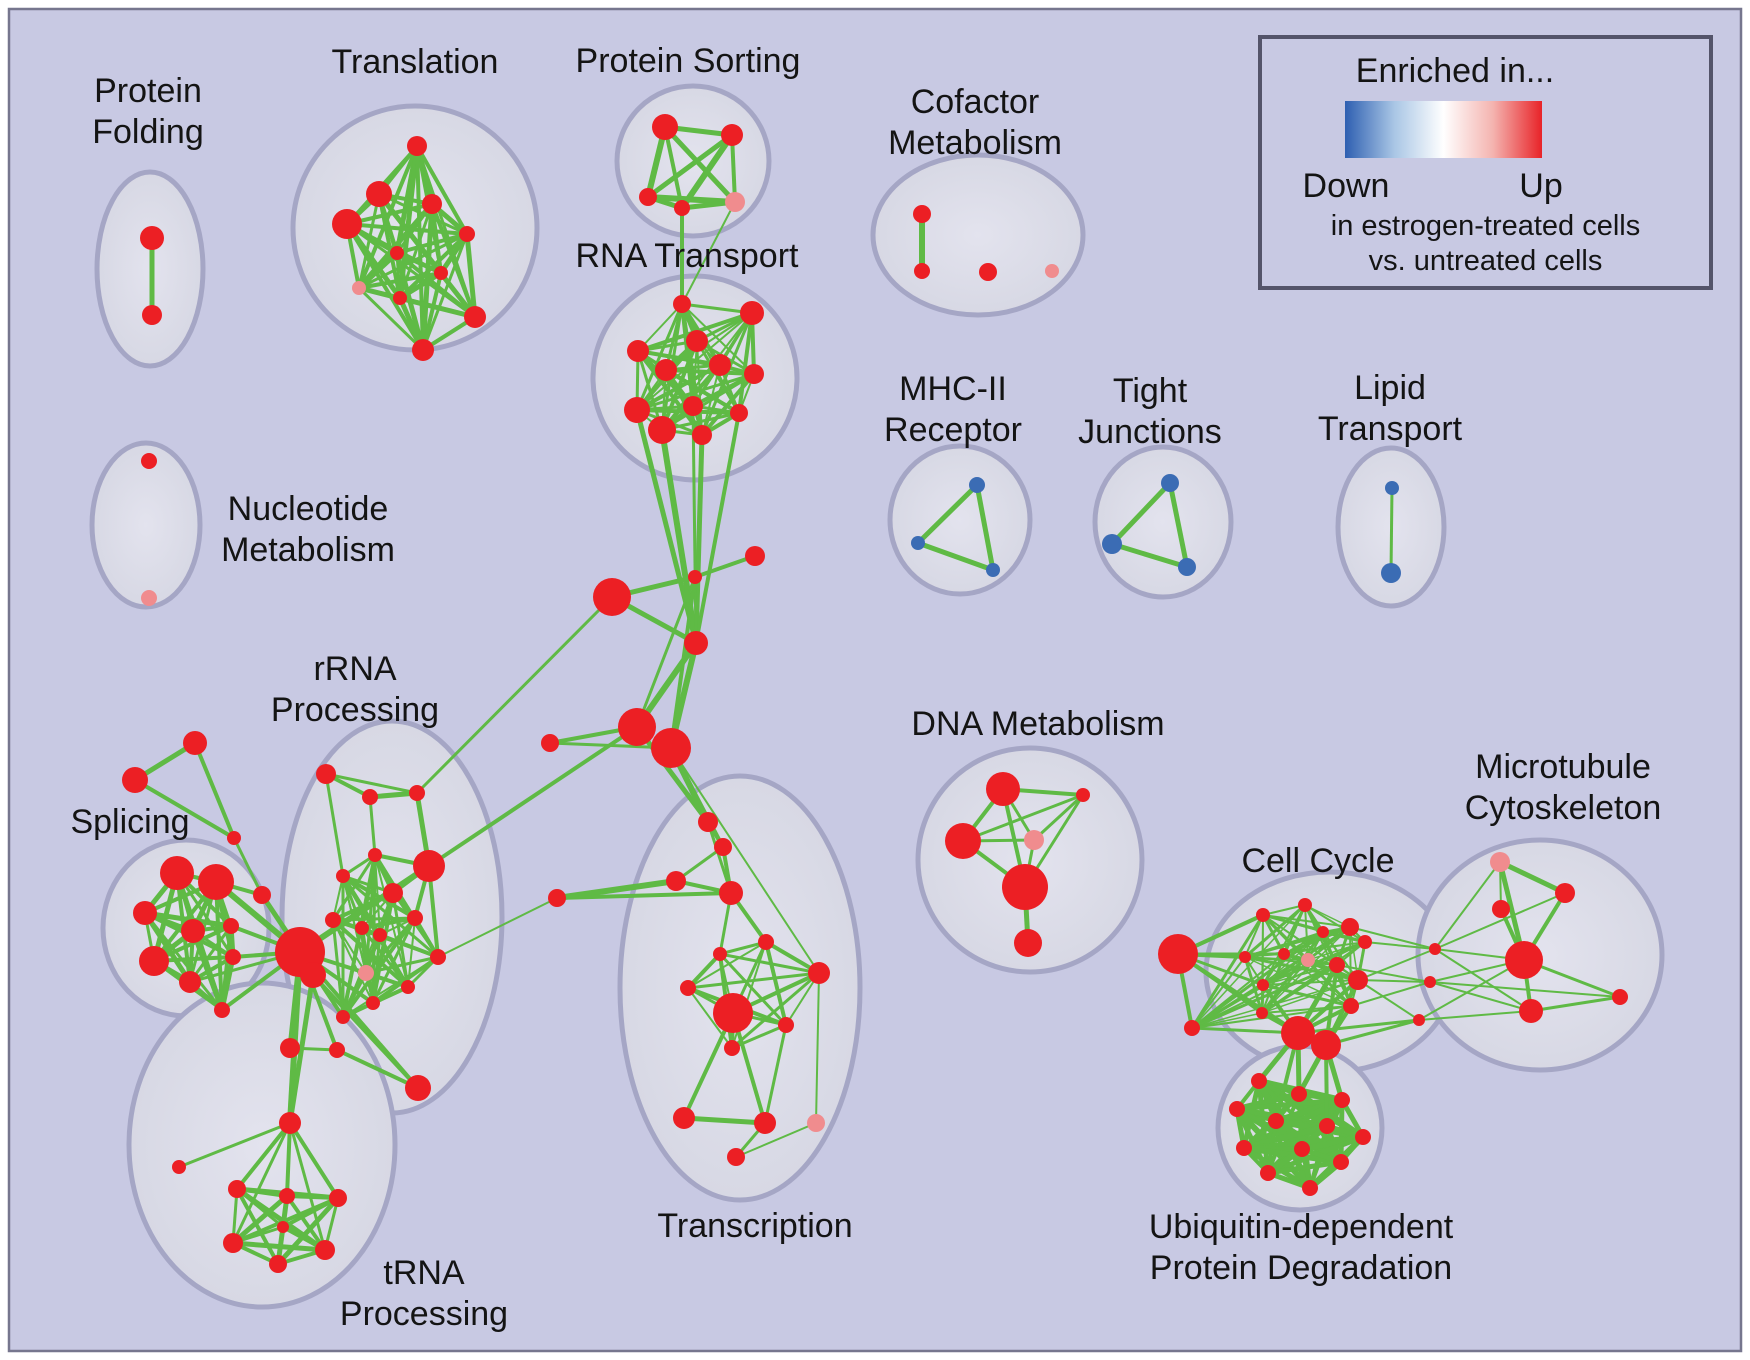 This screenshot has height=1360, width=1750. I want to click on node-tx7, so click(819, 973).